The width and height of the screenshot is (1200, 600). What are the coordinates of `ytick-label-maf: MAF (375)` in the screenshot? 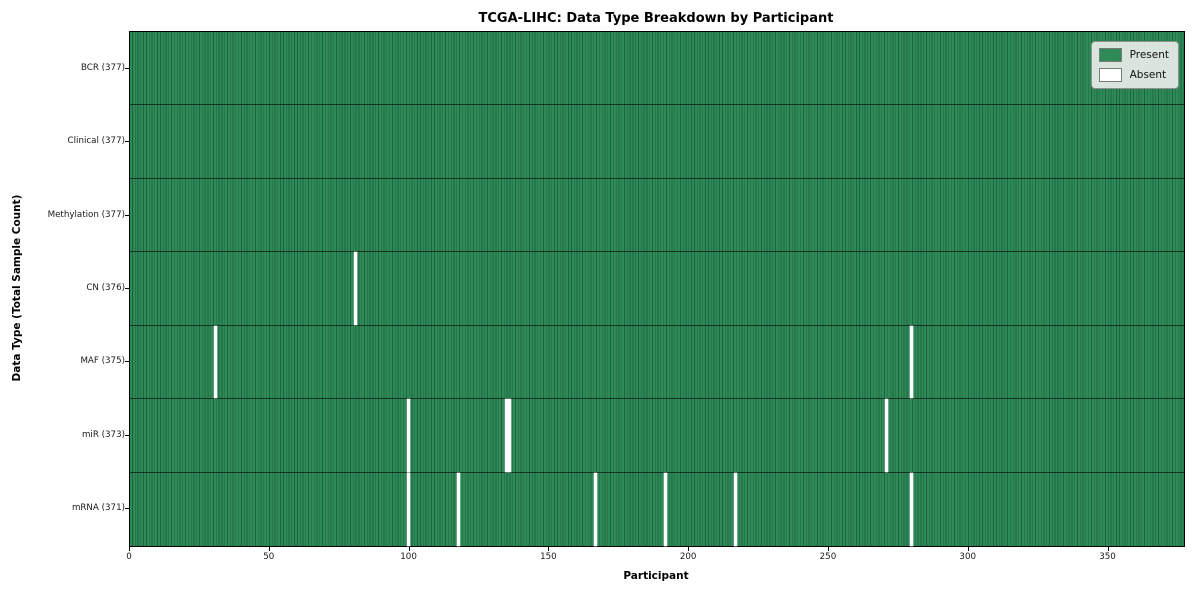 It's located at (102, 361).